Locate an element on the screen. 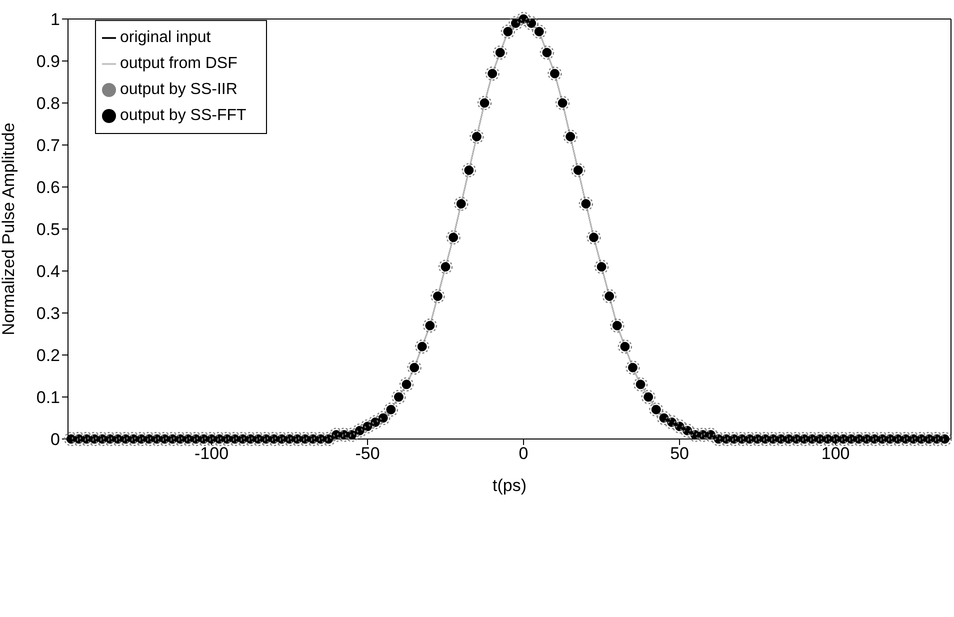 The width and height of the screenshot is (954, 617). y-tick-label: 0.7 is located at coordinates (48, 146).